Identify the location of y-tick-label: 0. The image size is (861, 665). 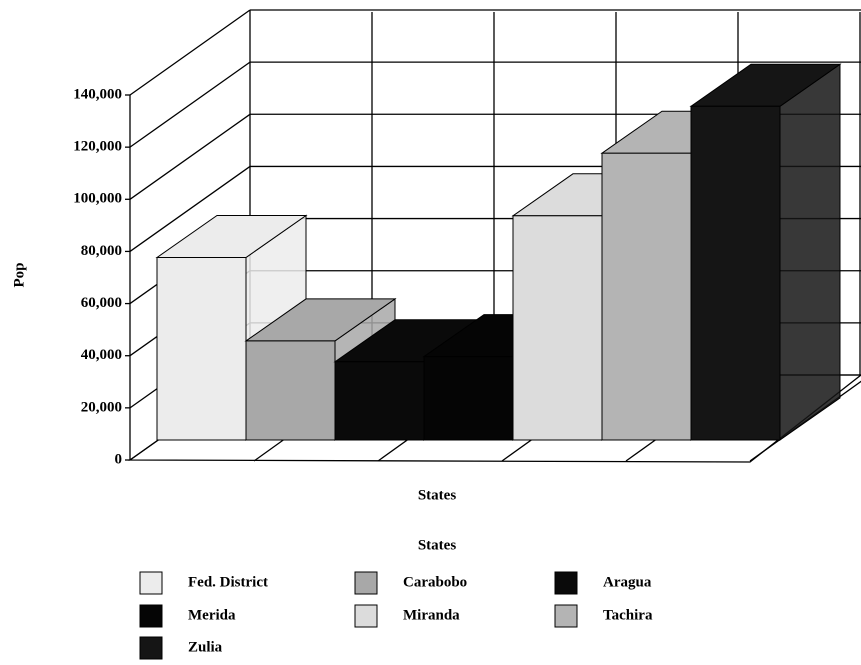
(119, 459).